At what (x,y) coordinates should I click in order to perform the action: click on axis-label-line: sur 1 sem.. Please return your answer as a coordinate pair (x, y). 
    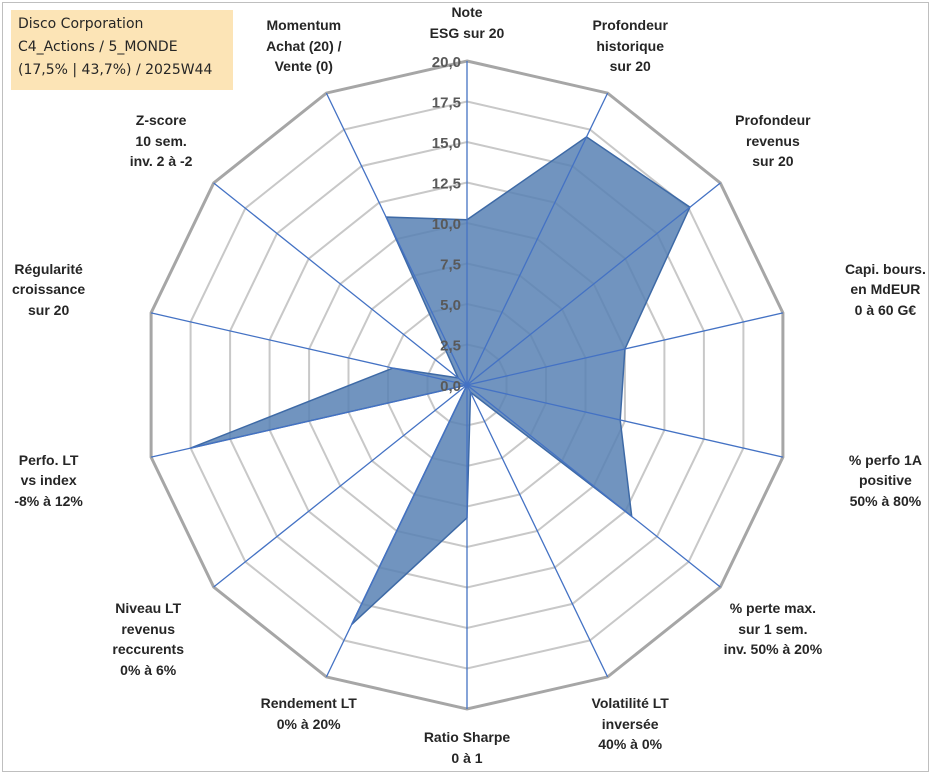
    Looking at the image, I should click on (773, 628).